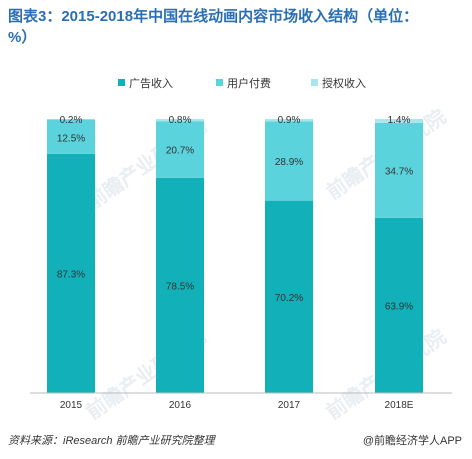 Image resolution: width=472 pixels, height=459 pixels. Describe the element at coordinates (213, 27) in the screenshot. I see `chart-title: 图表3：2015-2018年中国在线动画内容市场收入结构（单位：%）` at that location.